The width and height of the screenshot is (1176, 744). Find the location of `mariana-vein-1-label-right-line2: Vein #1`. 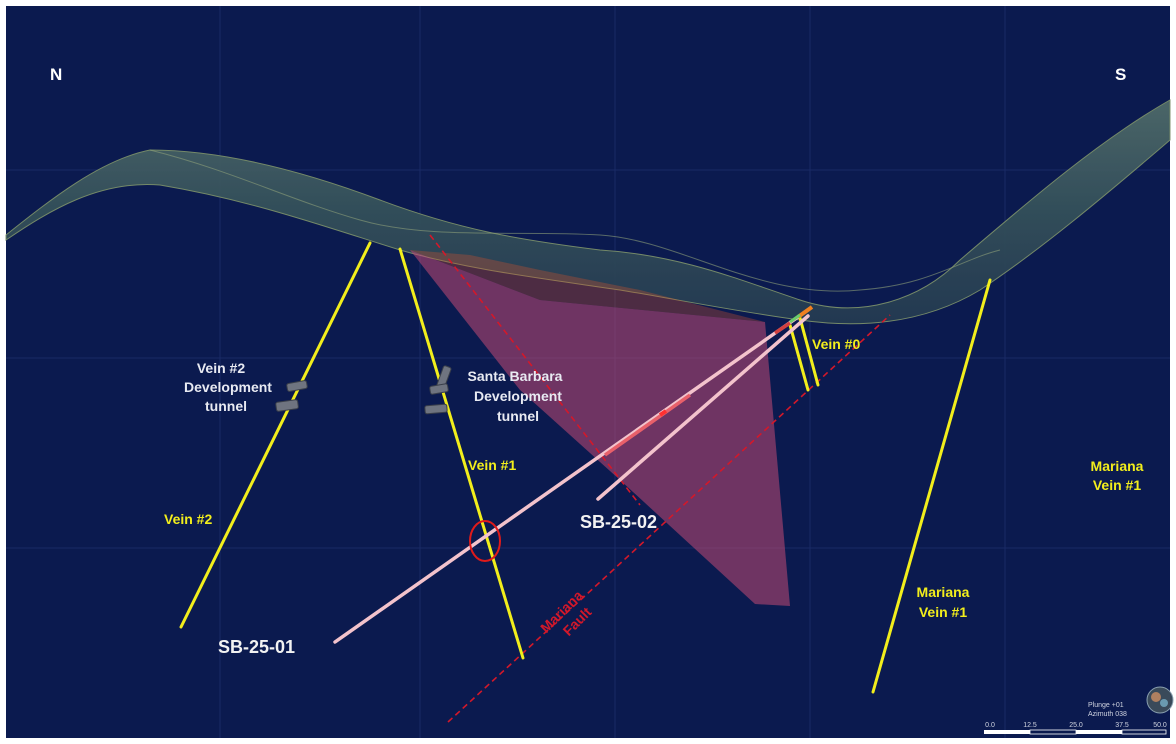

mariana-vein-1-label-right-line2: Vein #1 is located at coordinates (1117, 485).